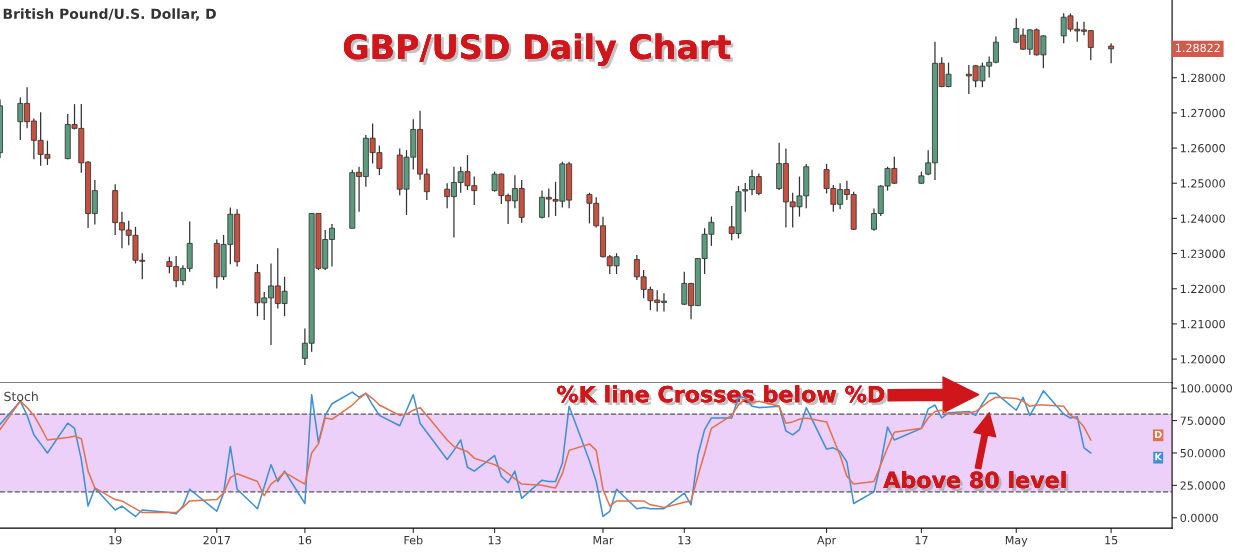 The image size is (1239, 553). What do you see at coordinates (21, 396) in the screenshot?
I see `text: Stoch` at bounding box center [21, 396].